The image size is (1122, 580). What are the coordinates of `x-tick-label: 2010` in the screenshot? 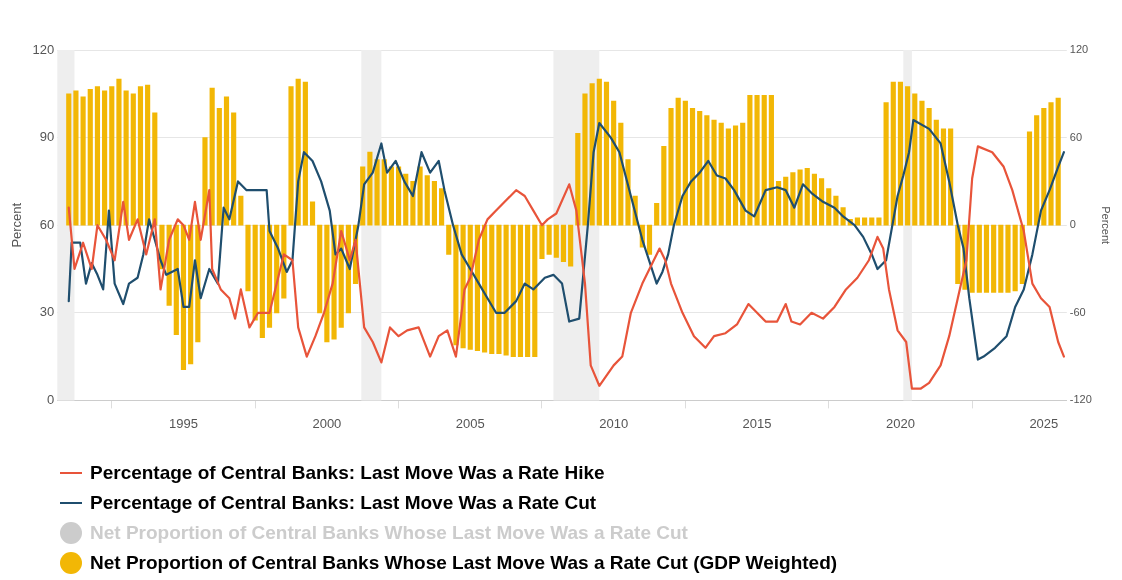 It's located at (614, 423).